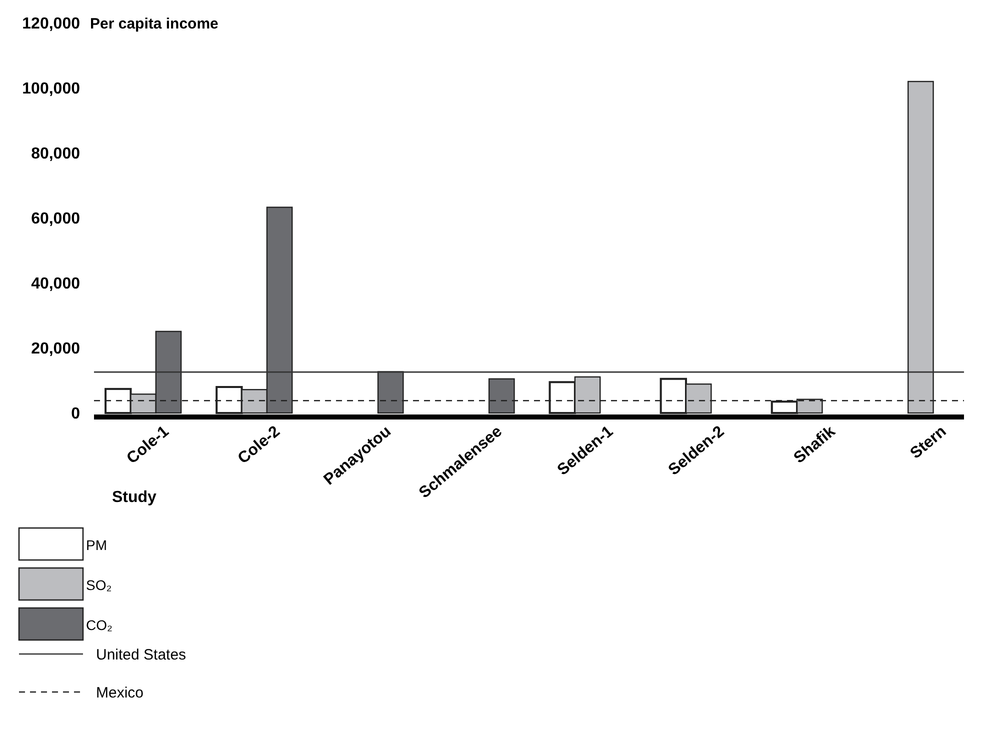  I want to click on legend-label: SO₂, so click(99, 585).